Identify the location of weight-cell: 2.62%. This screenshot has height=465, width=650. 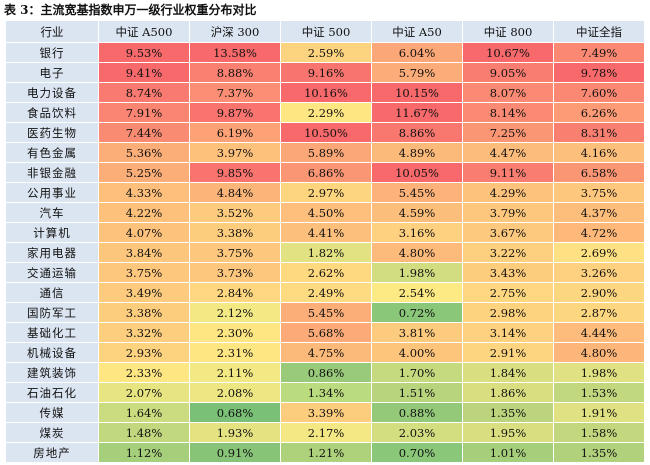
(326, 272).